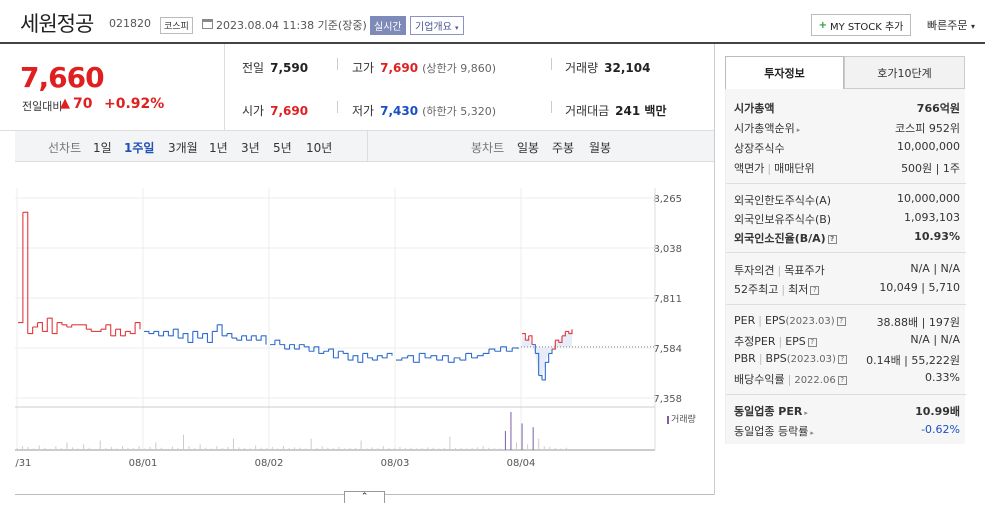 The width and height of the screenshot is (985, 509). What do you see at coordinates (364, 497) in the screenshot?
I see `collapse-chart-button: ⌃` at bounding box center [364, 497].